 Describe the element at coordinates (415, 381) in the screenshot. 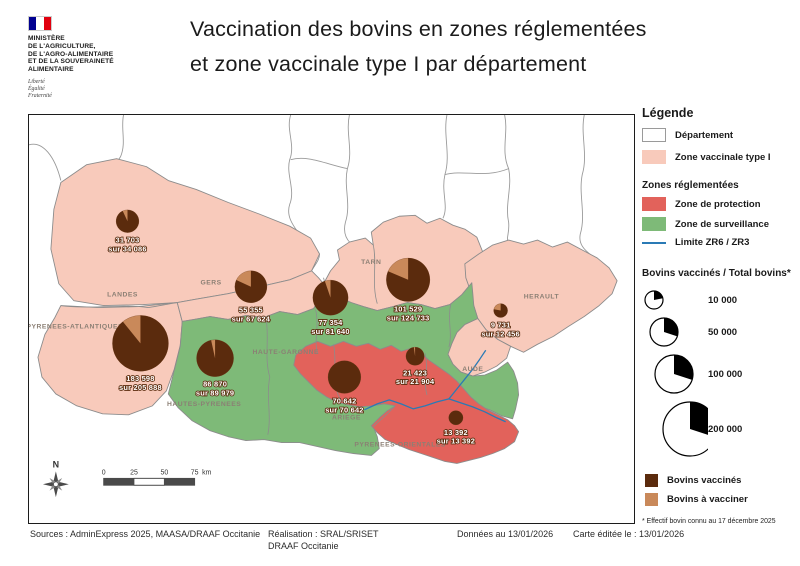

I see `pie-total-value: sur 21 904` at that location.